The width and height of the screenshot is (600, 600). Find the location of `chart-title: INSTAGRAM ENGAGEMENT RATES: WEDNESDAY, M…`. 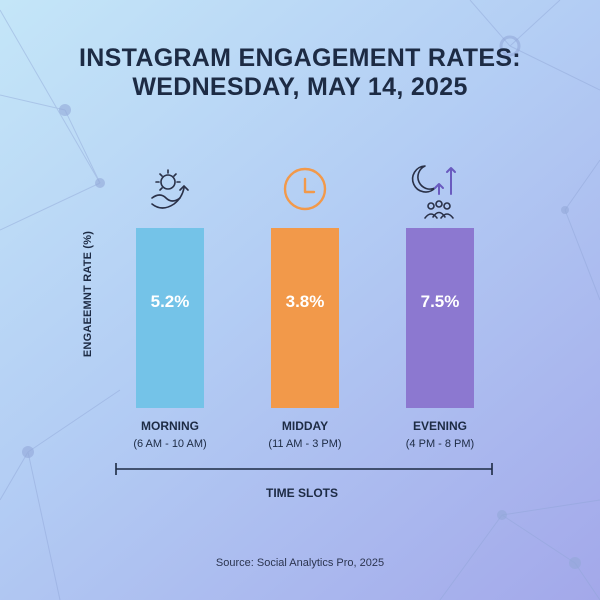

chart-title: INSTAGRAM ENGAGEMENT RATES: WEDNESDAY, M… is located at coordinates (300, 73).